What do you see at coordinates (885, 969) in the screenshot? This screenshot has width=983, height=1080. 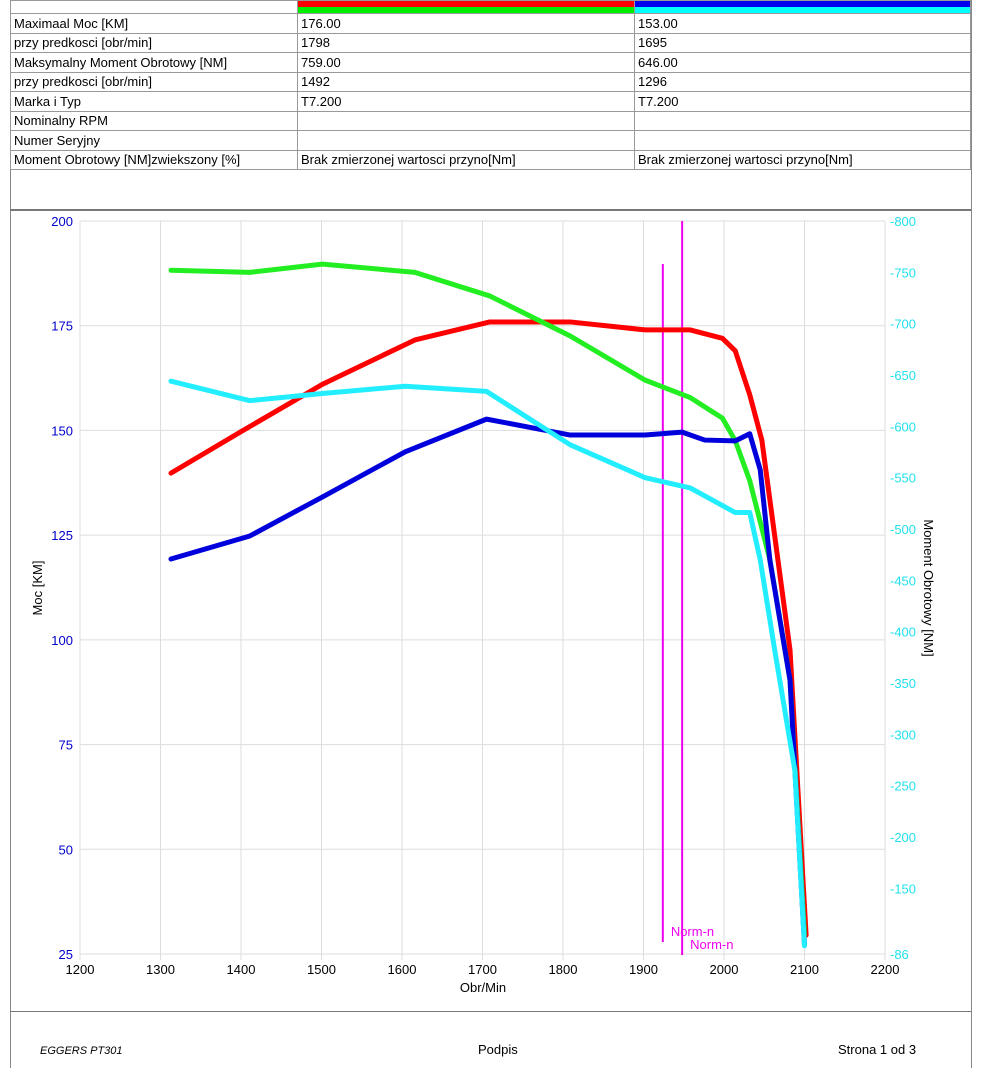 I see `x-tick-label: 2200` at bounding box center [885, 969].